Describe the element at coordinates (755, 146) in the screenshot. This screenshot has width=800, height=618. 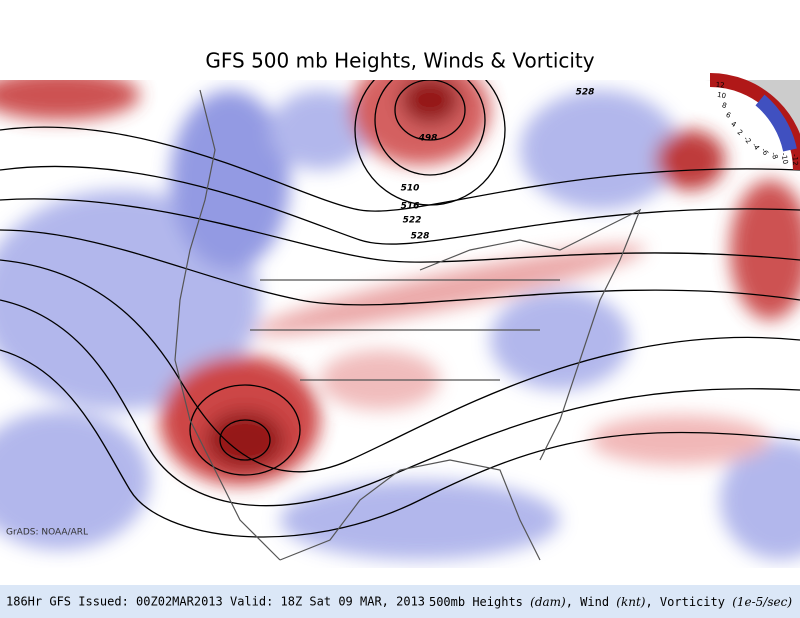
I see `legend-label: -4` at that location.